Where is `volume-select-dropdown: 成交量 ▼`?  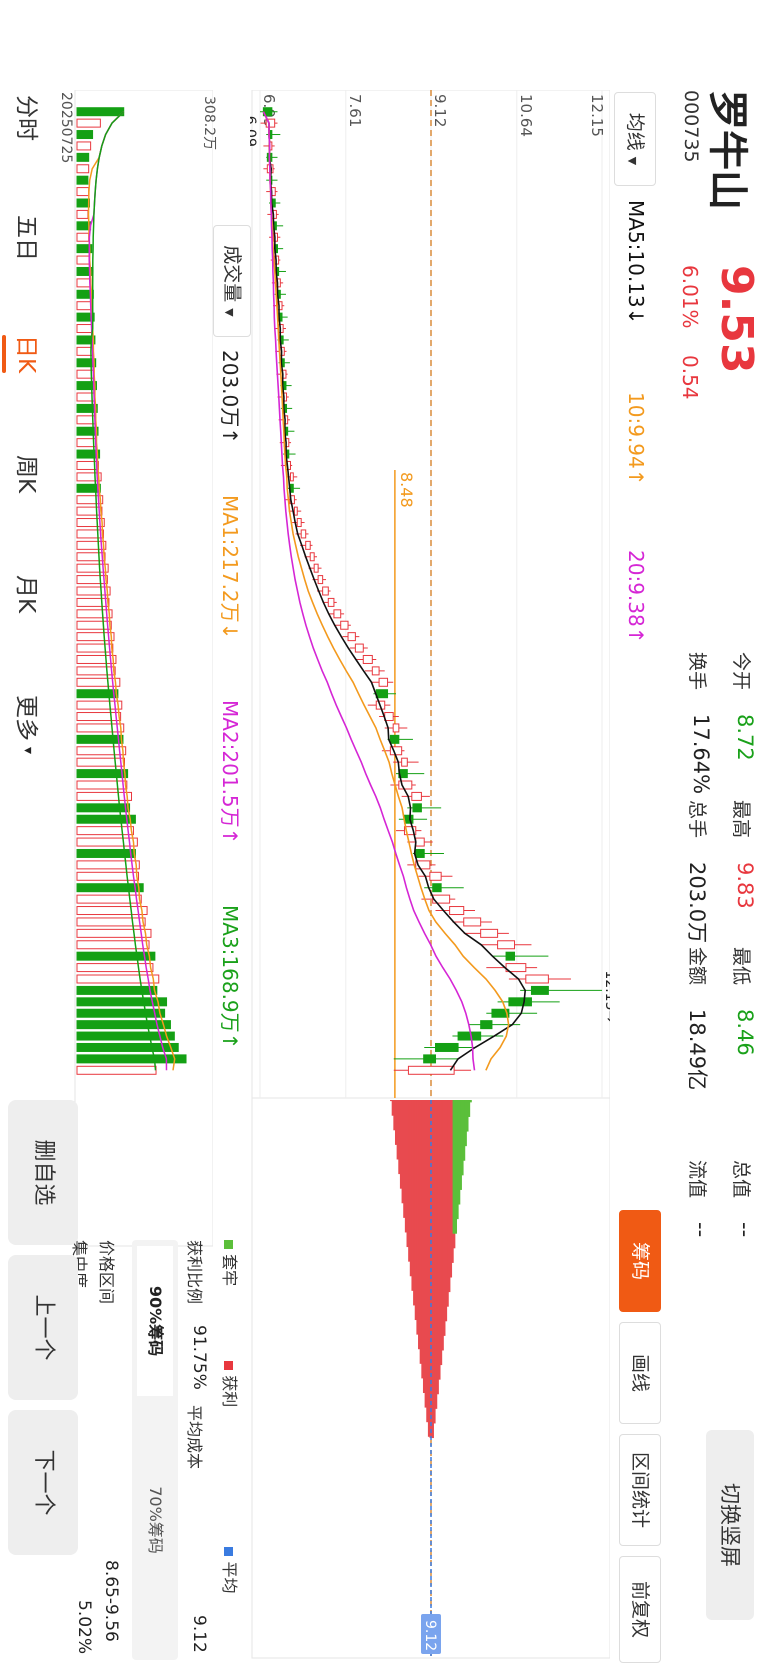
volume-select-dropdown: 成交量 ▼ is located at coordinates (232, 281).